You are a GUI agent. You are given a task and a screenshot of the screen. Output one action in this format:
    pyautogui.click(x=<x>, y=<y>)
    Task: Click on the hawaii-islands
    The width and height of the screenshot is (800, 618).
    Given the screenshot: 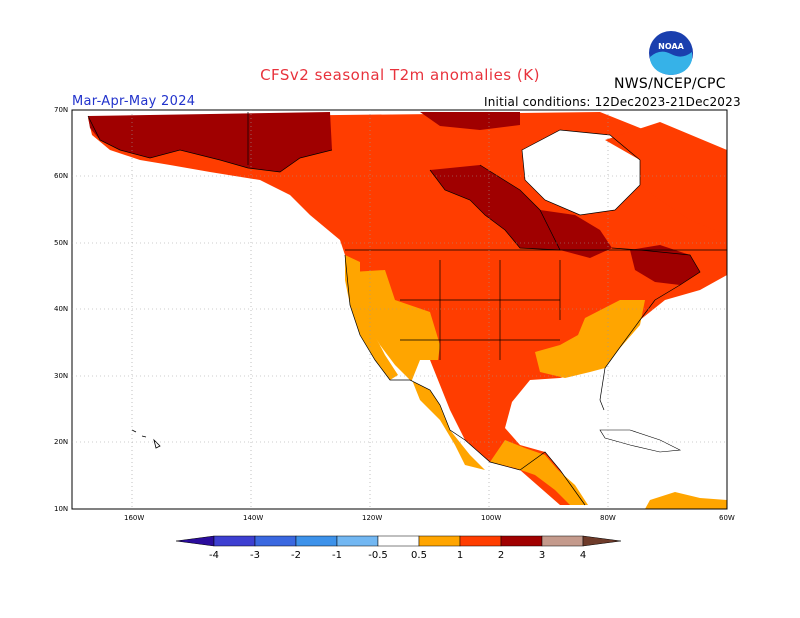 What is the action you would take?
    pyautogui.click(x=146, y=439)
    